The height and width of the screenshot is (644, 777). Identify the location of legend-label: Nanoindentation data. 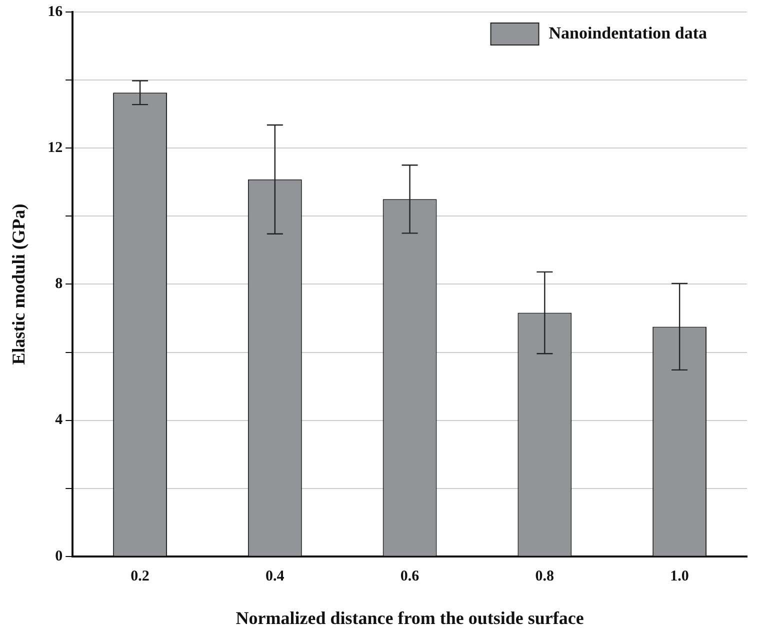
(628, 32).